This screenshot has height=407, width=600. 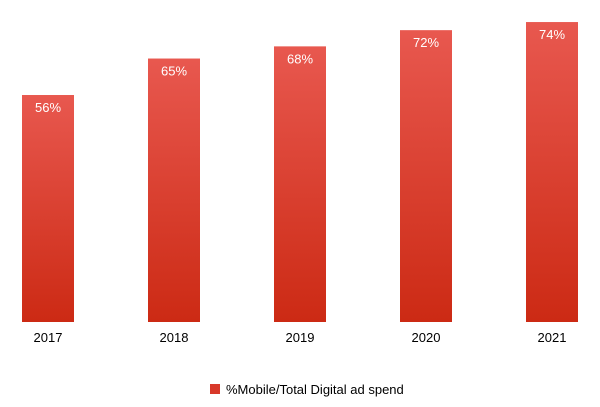 What do you see at coordinates (300, 58) in the screenshot?
I see `bar-value-label-2019: 68%` at bounding box center [300, 58].